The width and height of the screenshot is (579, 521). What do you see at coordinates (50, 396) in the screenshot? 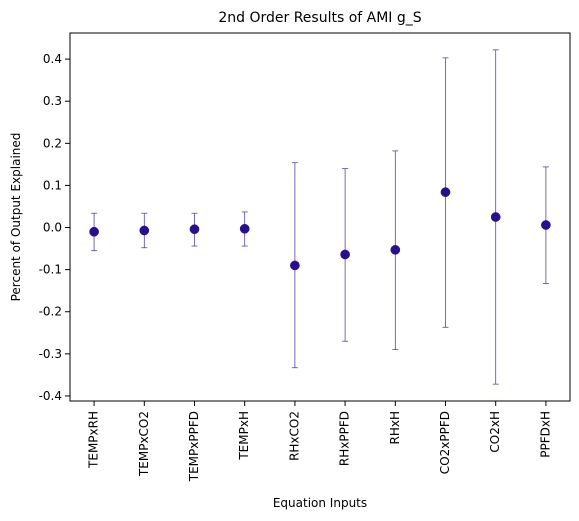
I see `y-tick-label: -0.4` at bounding box center [50, 396].